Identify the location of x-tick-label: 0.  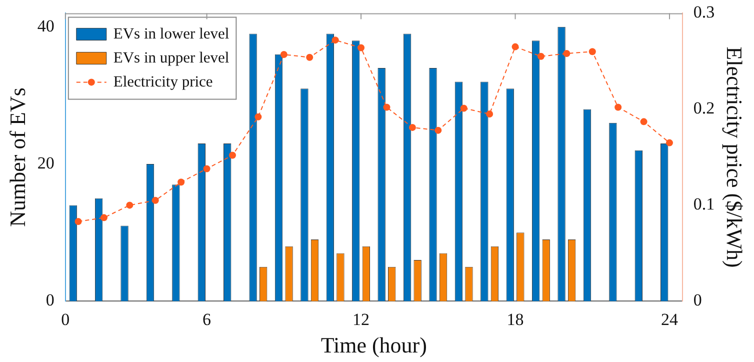
(65, 319).